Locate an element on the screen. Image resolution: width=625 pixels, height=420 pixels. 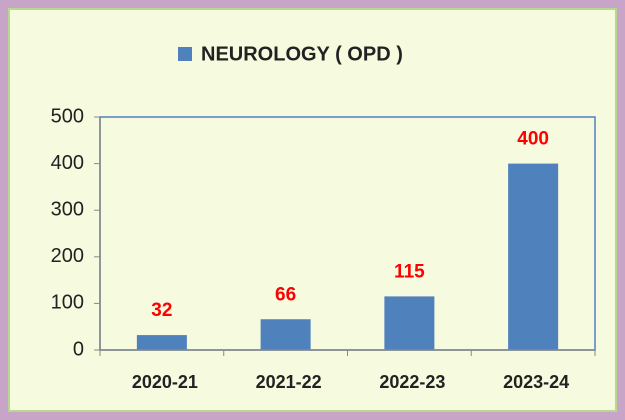
data-label: 115 is located at coordinates (409, 271).